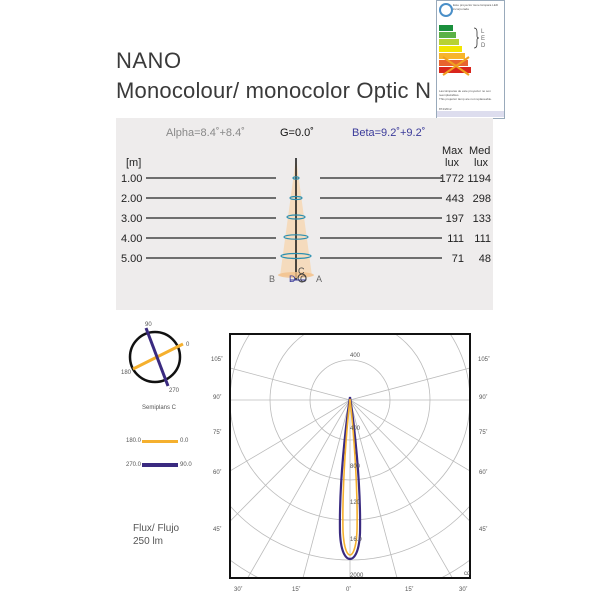 Image resolution: width=603 pixels, height=603 pixels. What do you see at coordinates (156, 528) in the screenshot?
I see `flux-label: Flux/ Flujo` at bounding box center [156, 528].